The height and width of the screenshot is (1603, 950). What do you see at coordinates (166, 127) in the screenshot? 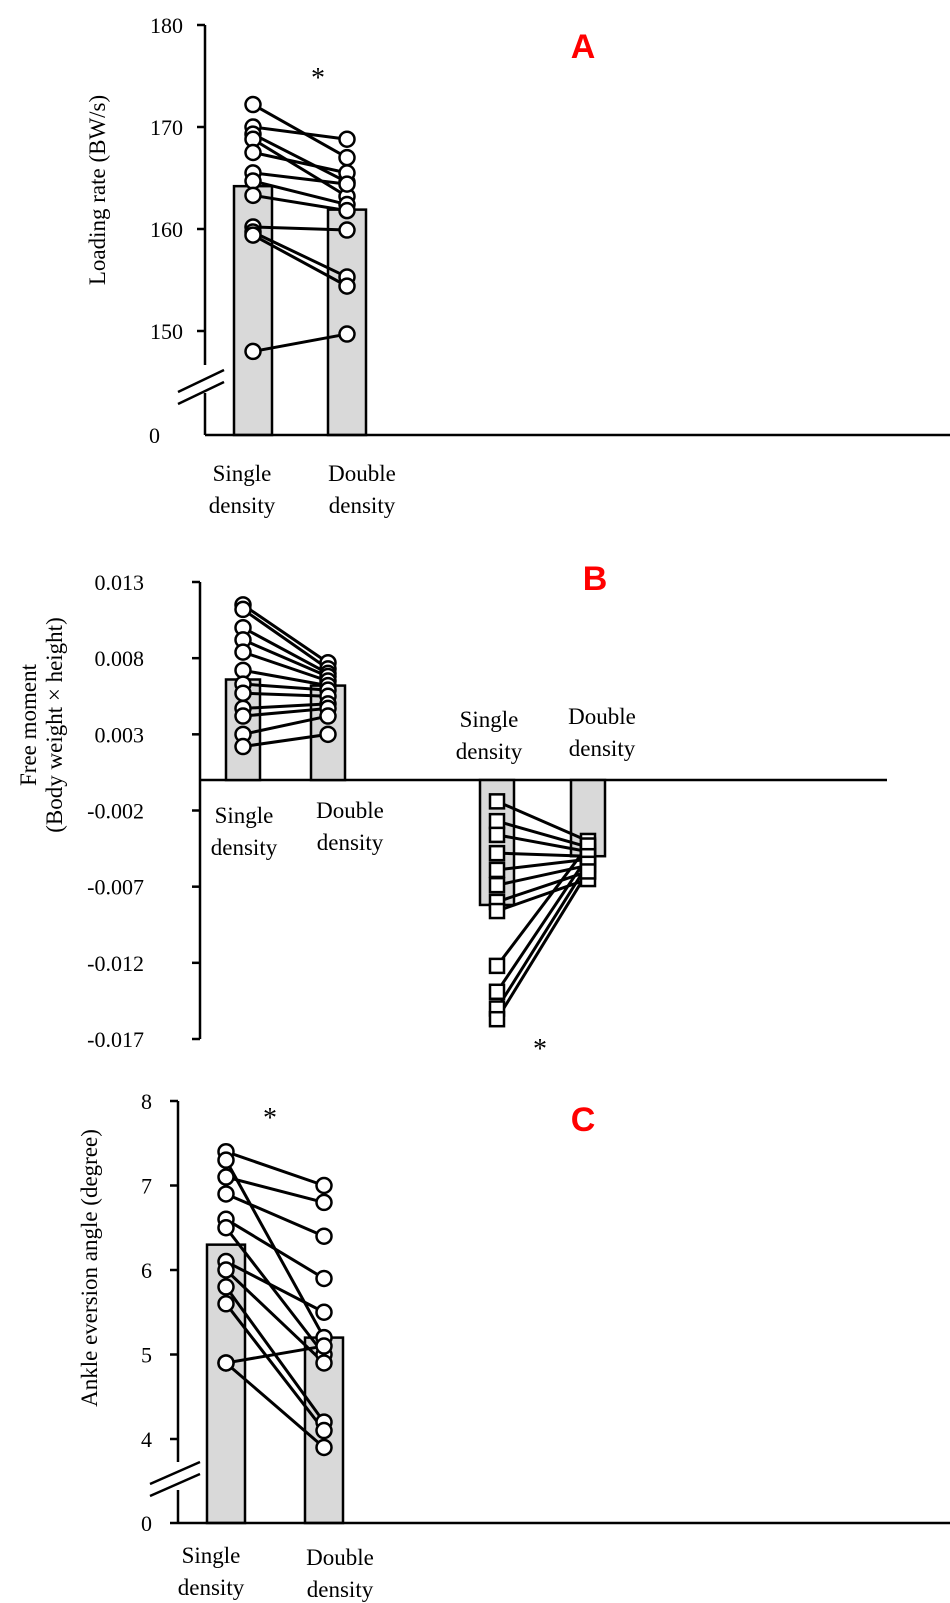
I see `panel-a-y-tick-label-170: 170` at bounding box center [166, 127].